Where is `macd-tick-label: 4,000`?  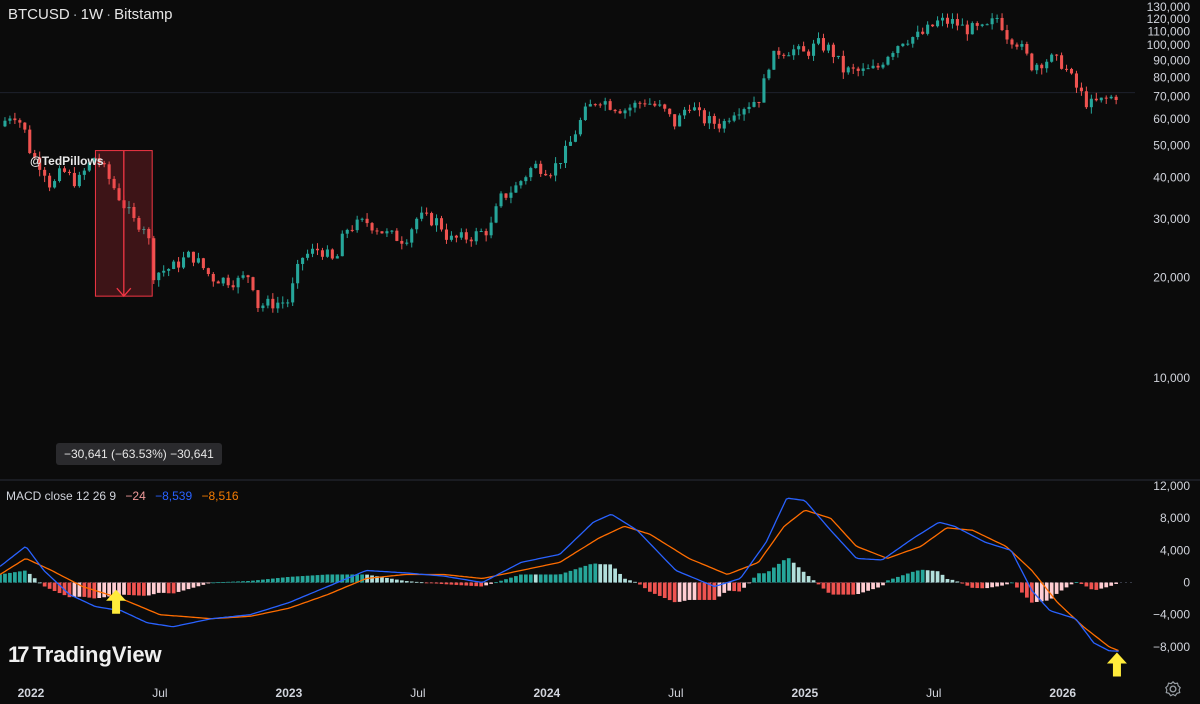
macd-tick-label: 4,000 is located at coordinates (1175, 550).